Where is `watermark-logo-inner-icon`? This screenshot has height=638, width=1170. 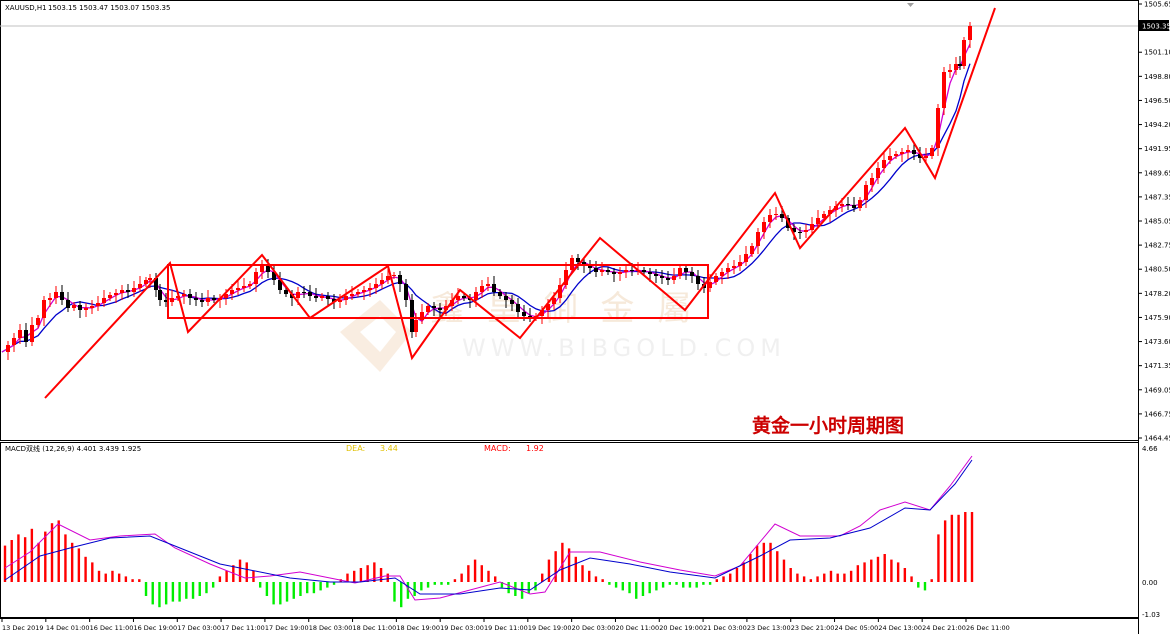 watermark-logo-inner-icon is located at coordinates (378, 334).